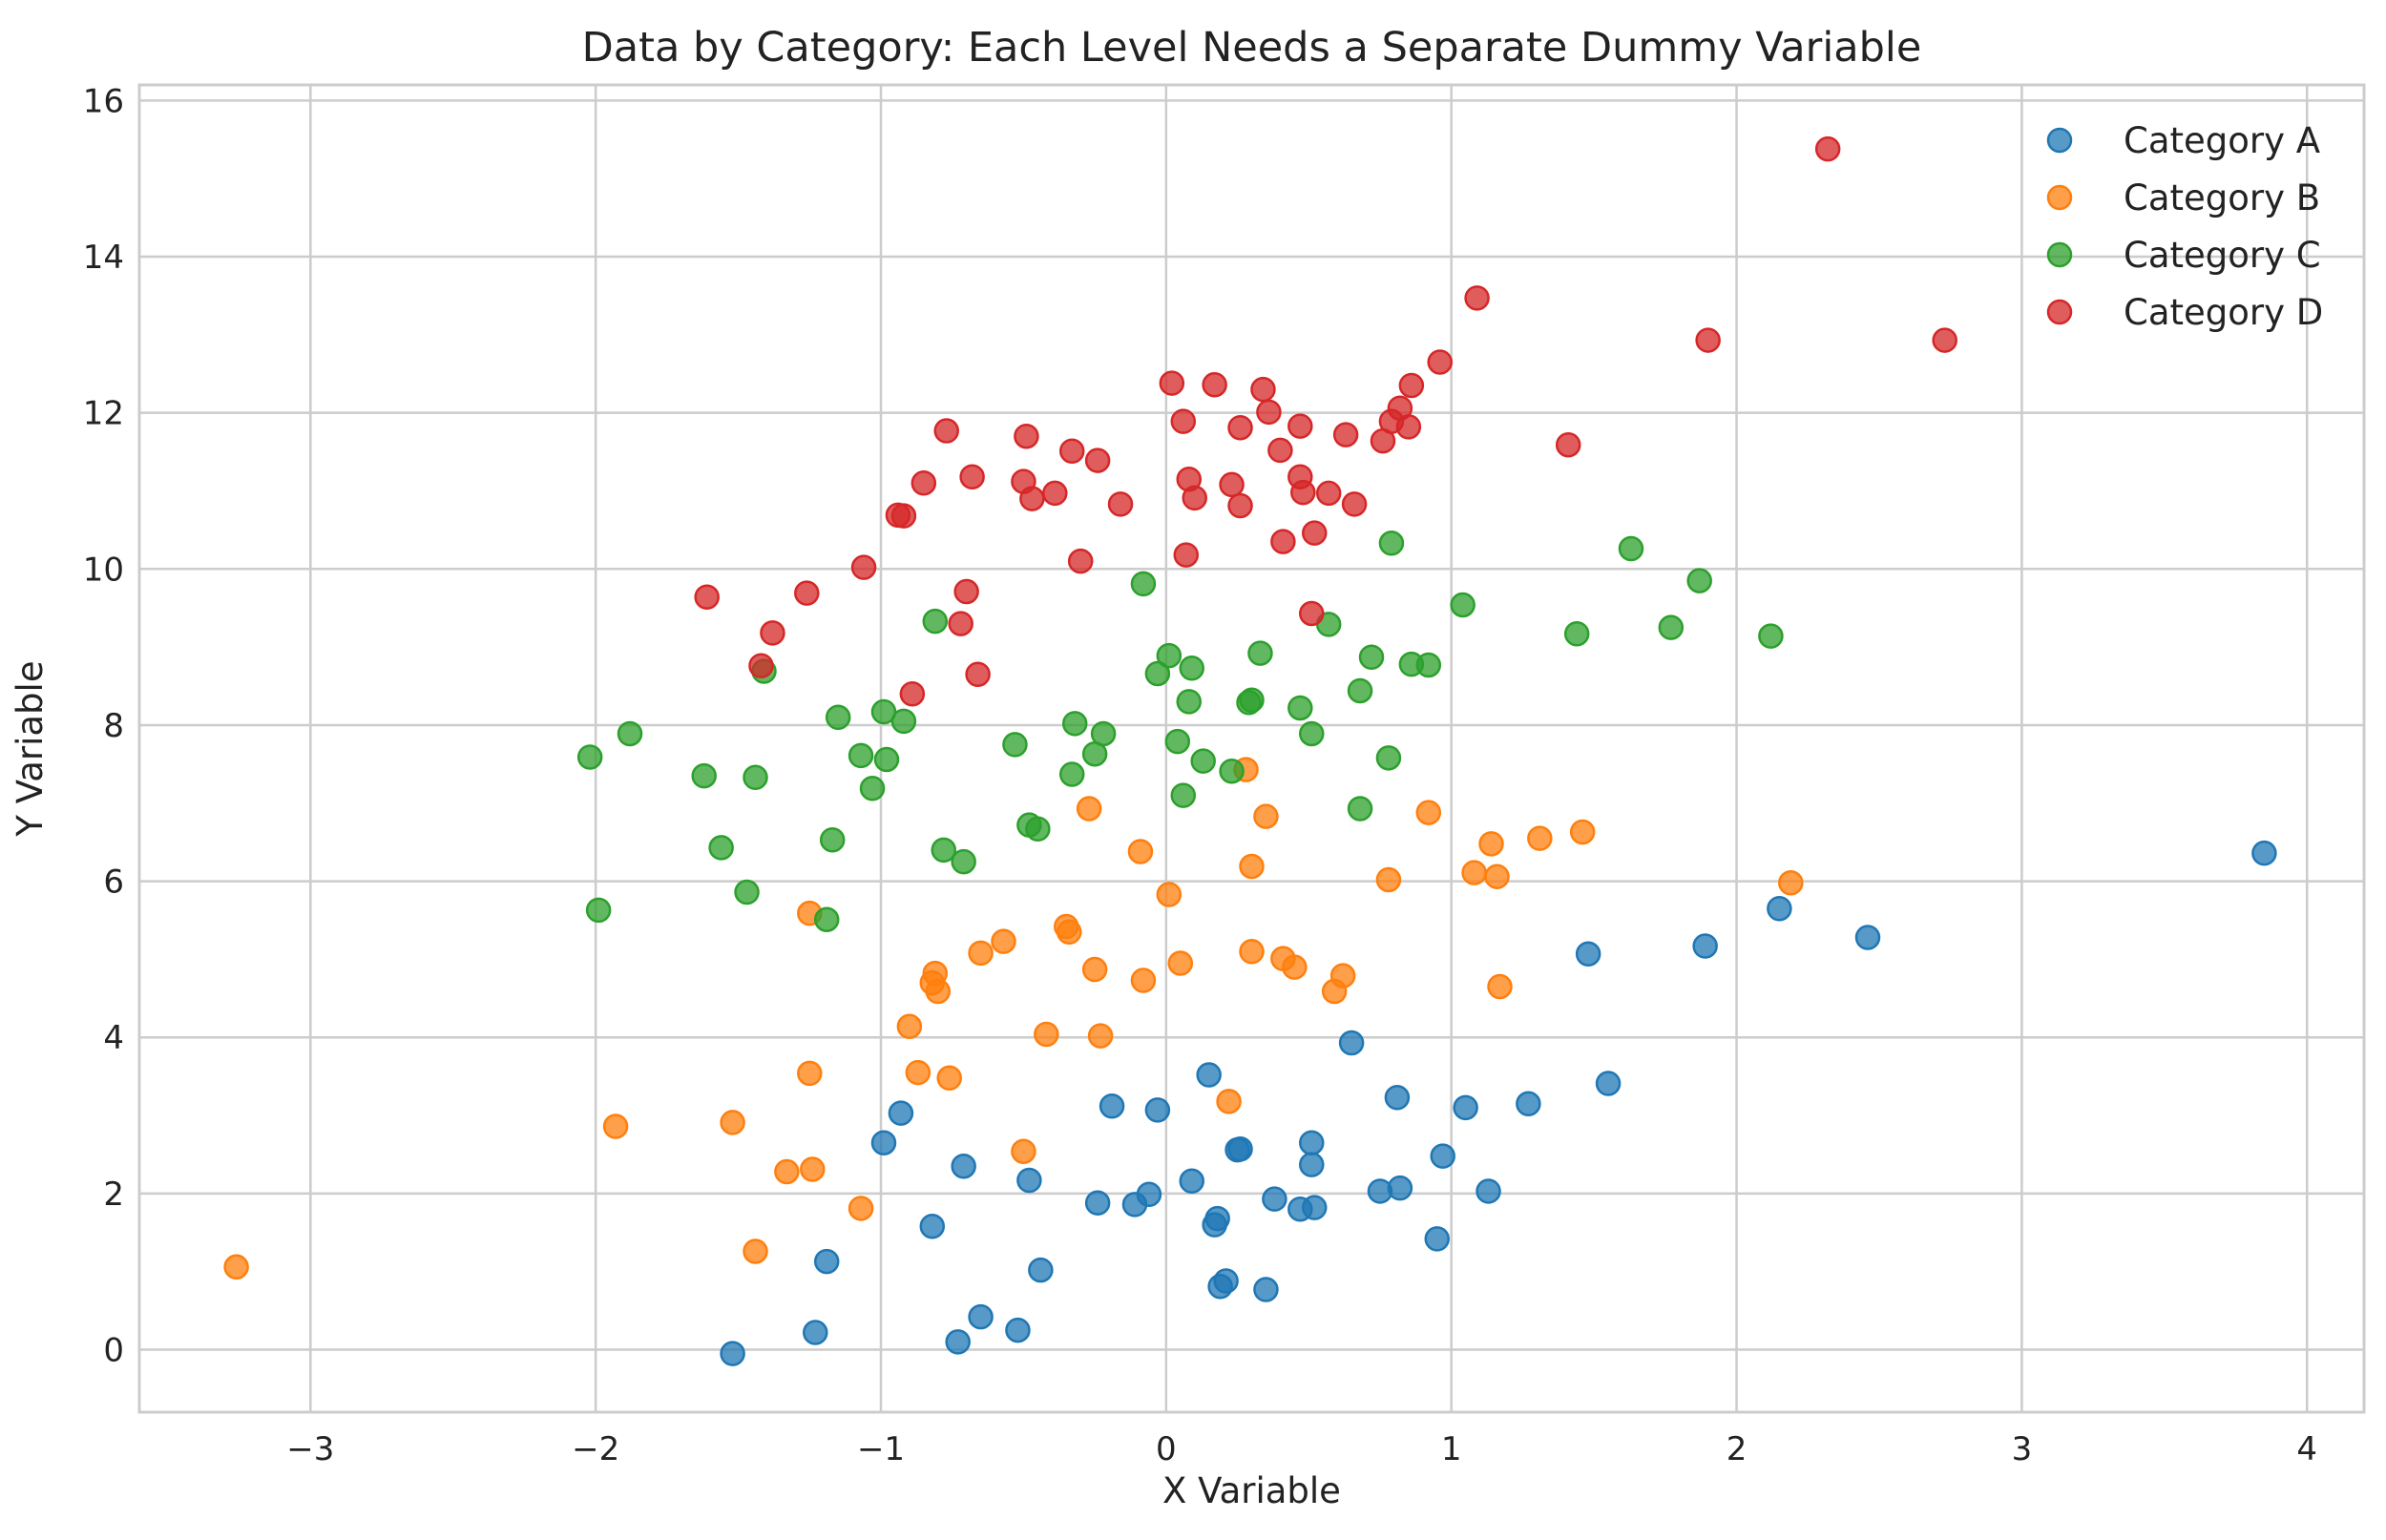 This screenshot has width=2386, height=1540. I want to click on legend-item: Category D, so click(2185, 312).